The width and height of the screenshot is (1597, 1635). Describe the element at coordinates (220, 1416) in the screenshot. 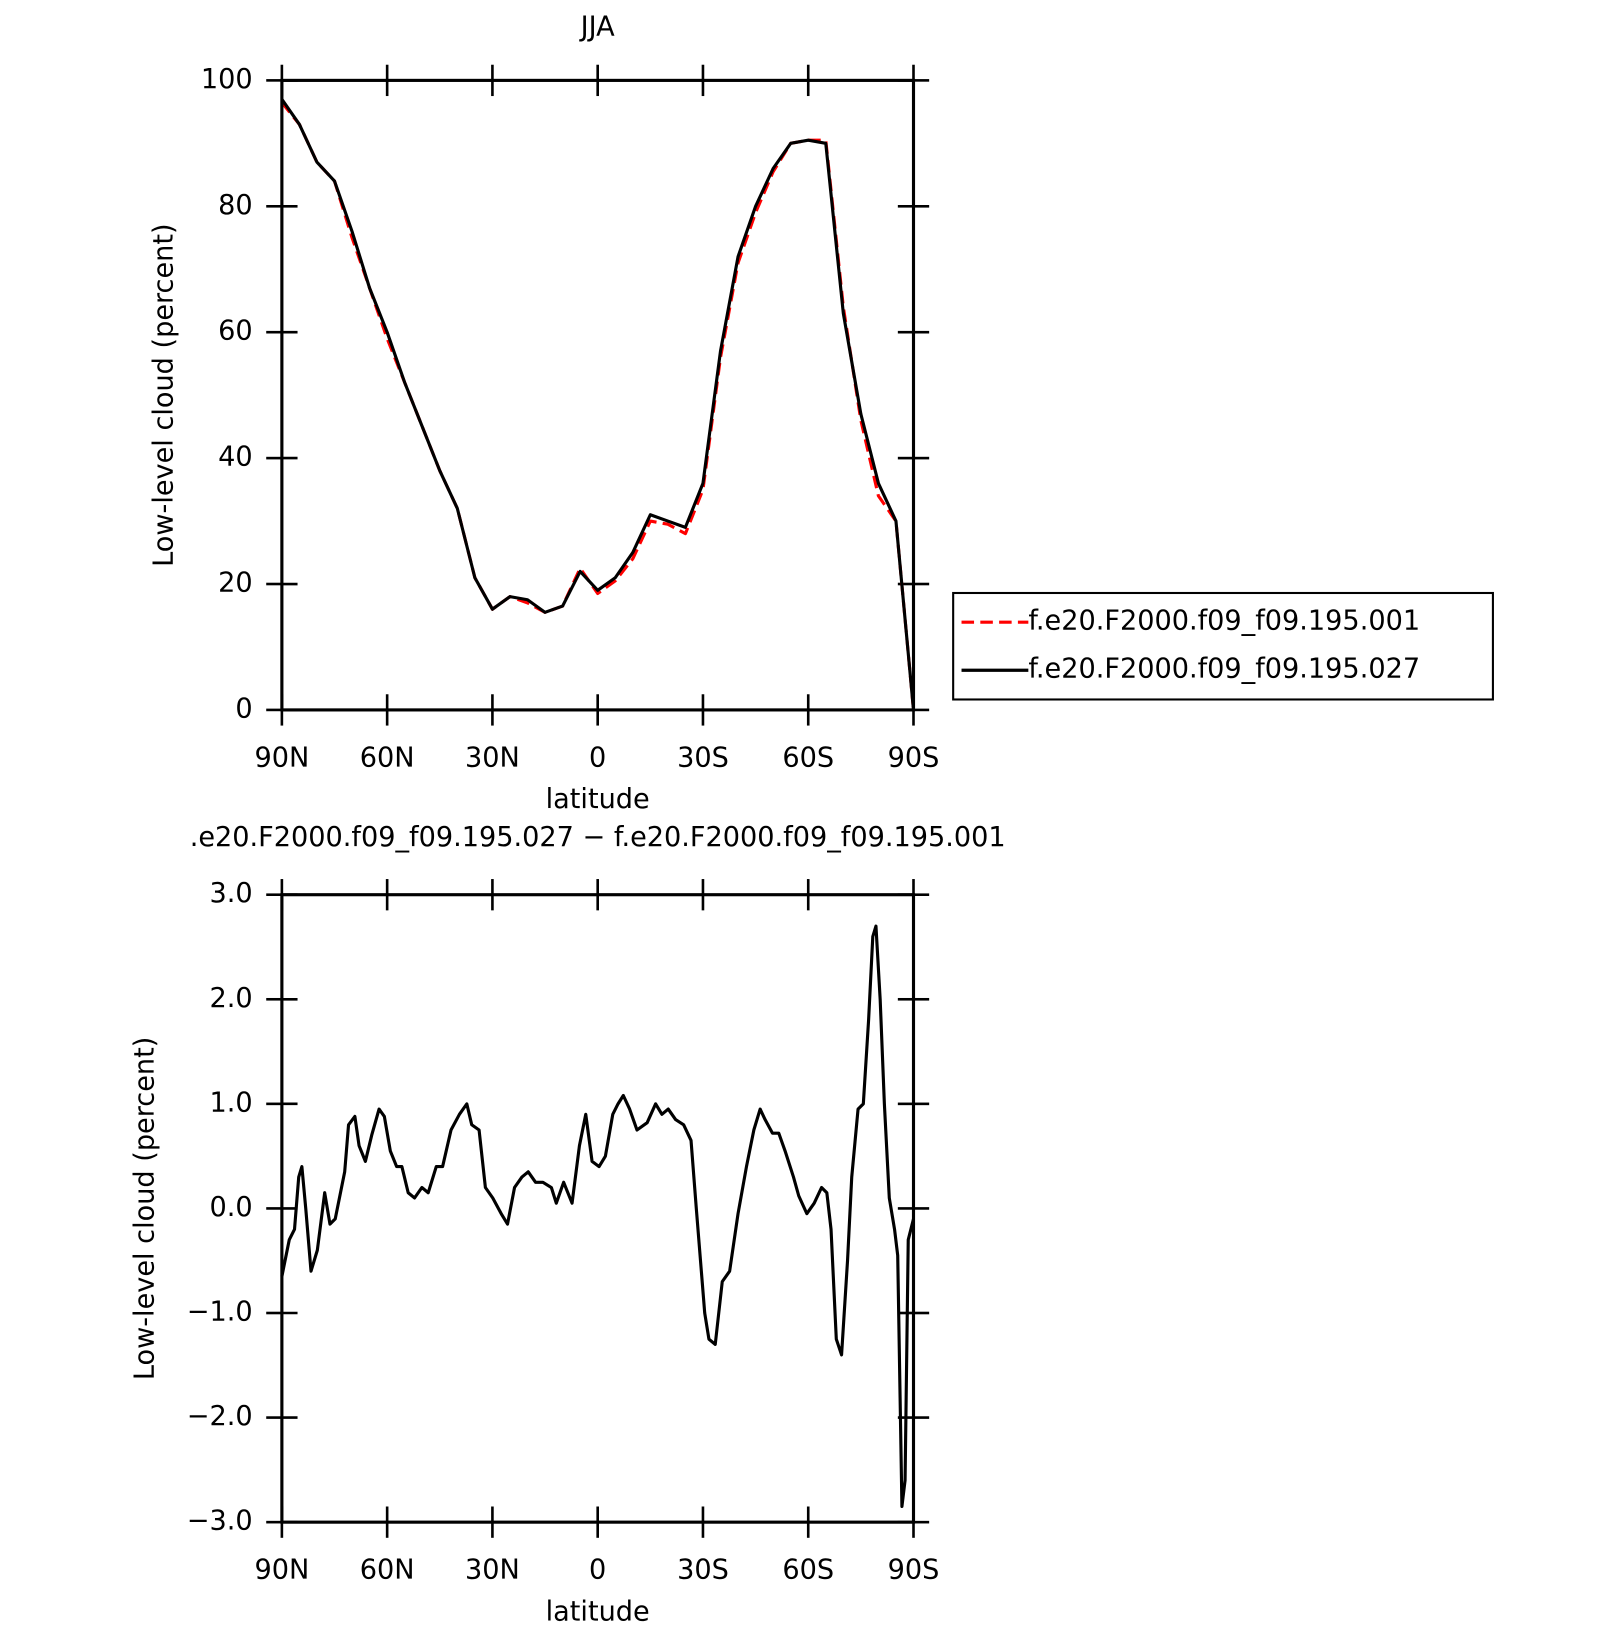

I see `y-tick-label: −2.0` at that location.